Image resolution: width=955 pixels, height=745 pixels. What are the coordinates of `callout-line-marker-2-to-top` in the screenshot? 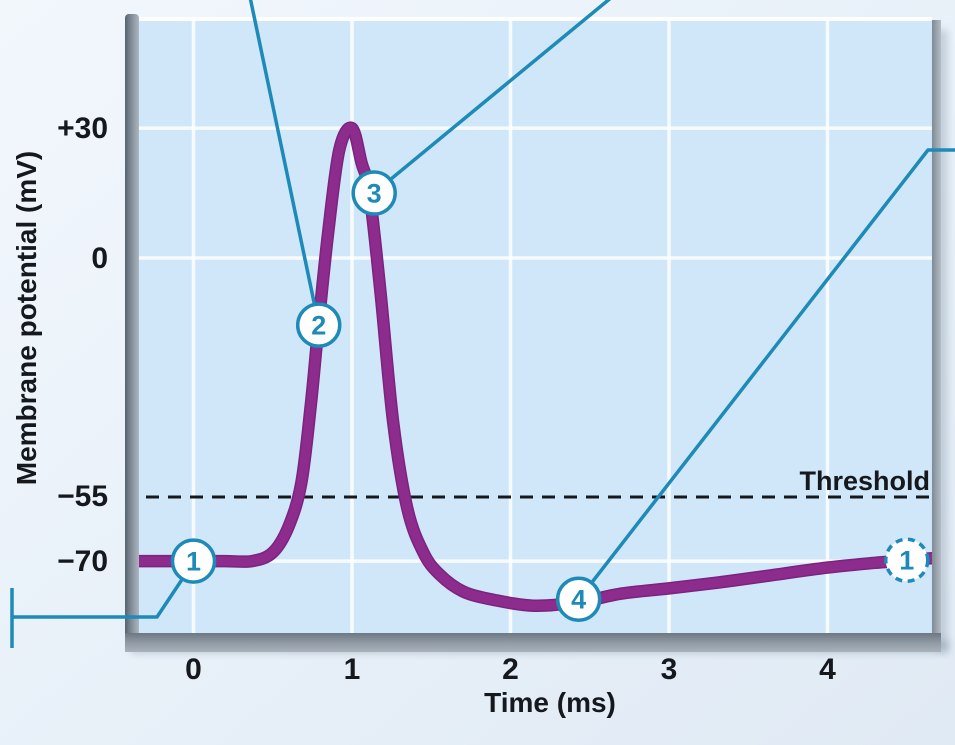 It's located at (284, 163).